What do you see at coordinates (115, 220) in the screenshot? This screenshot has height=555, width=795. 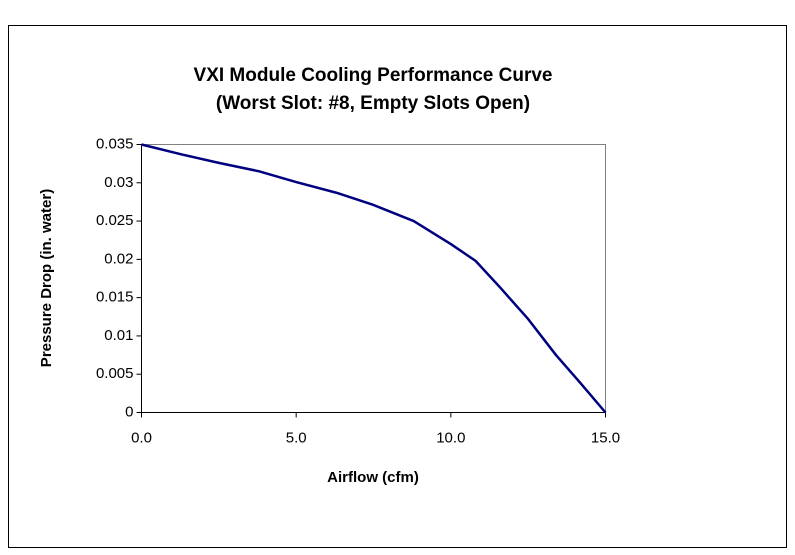 I see `y-tick-label: 0.025` at bounding box center [115, 220].